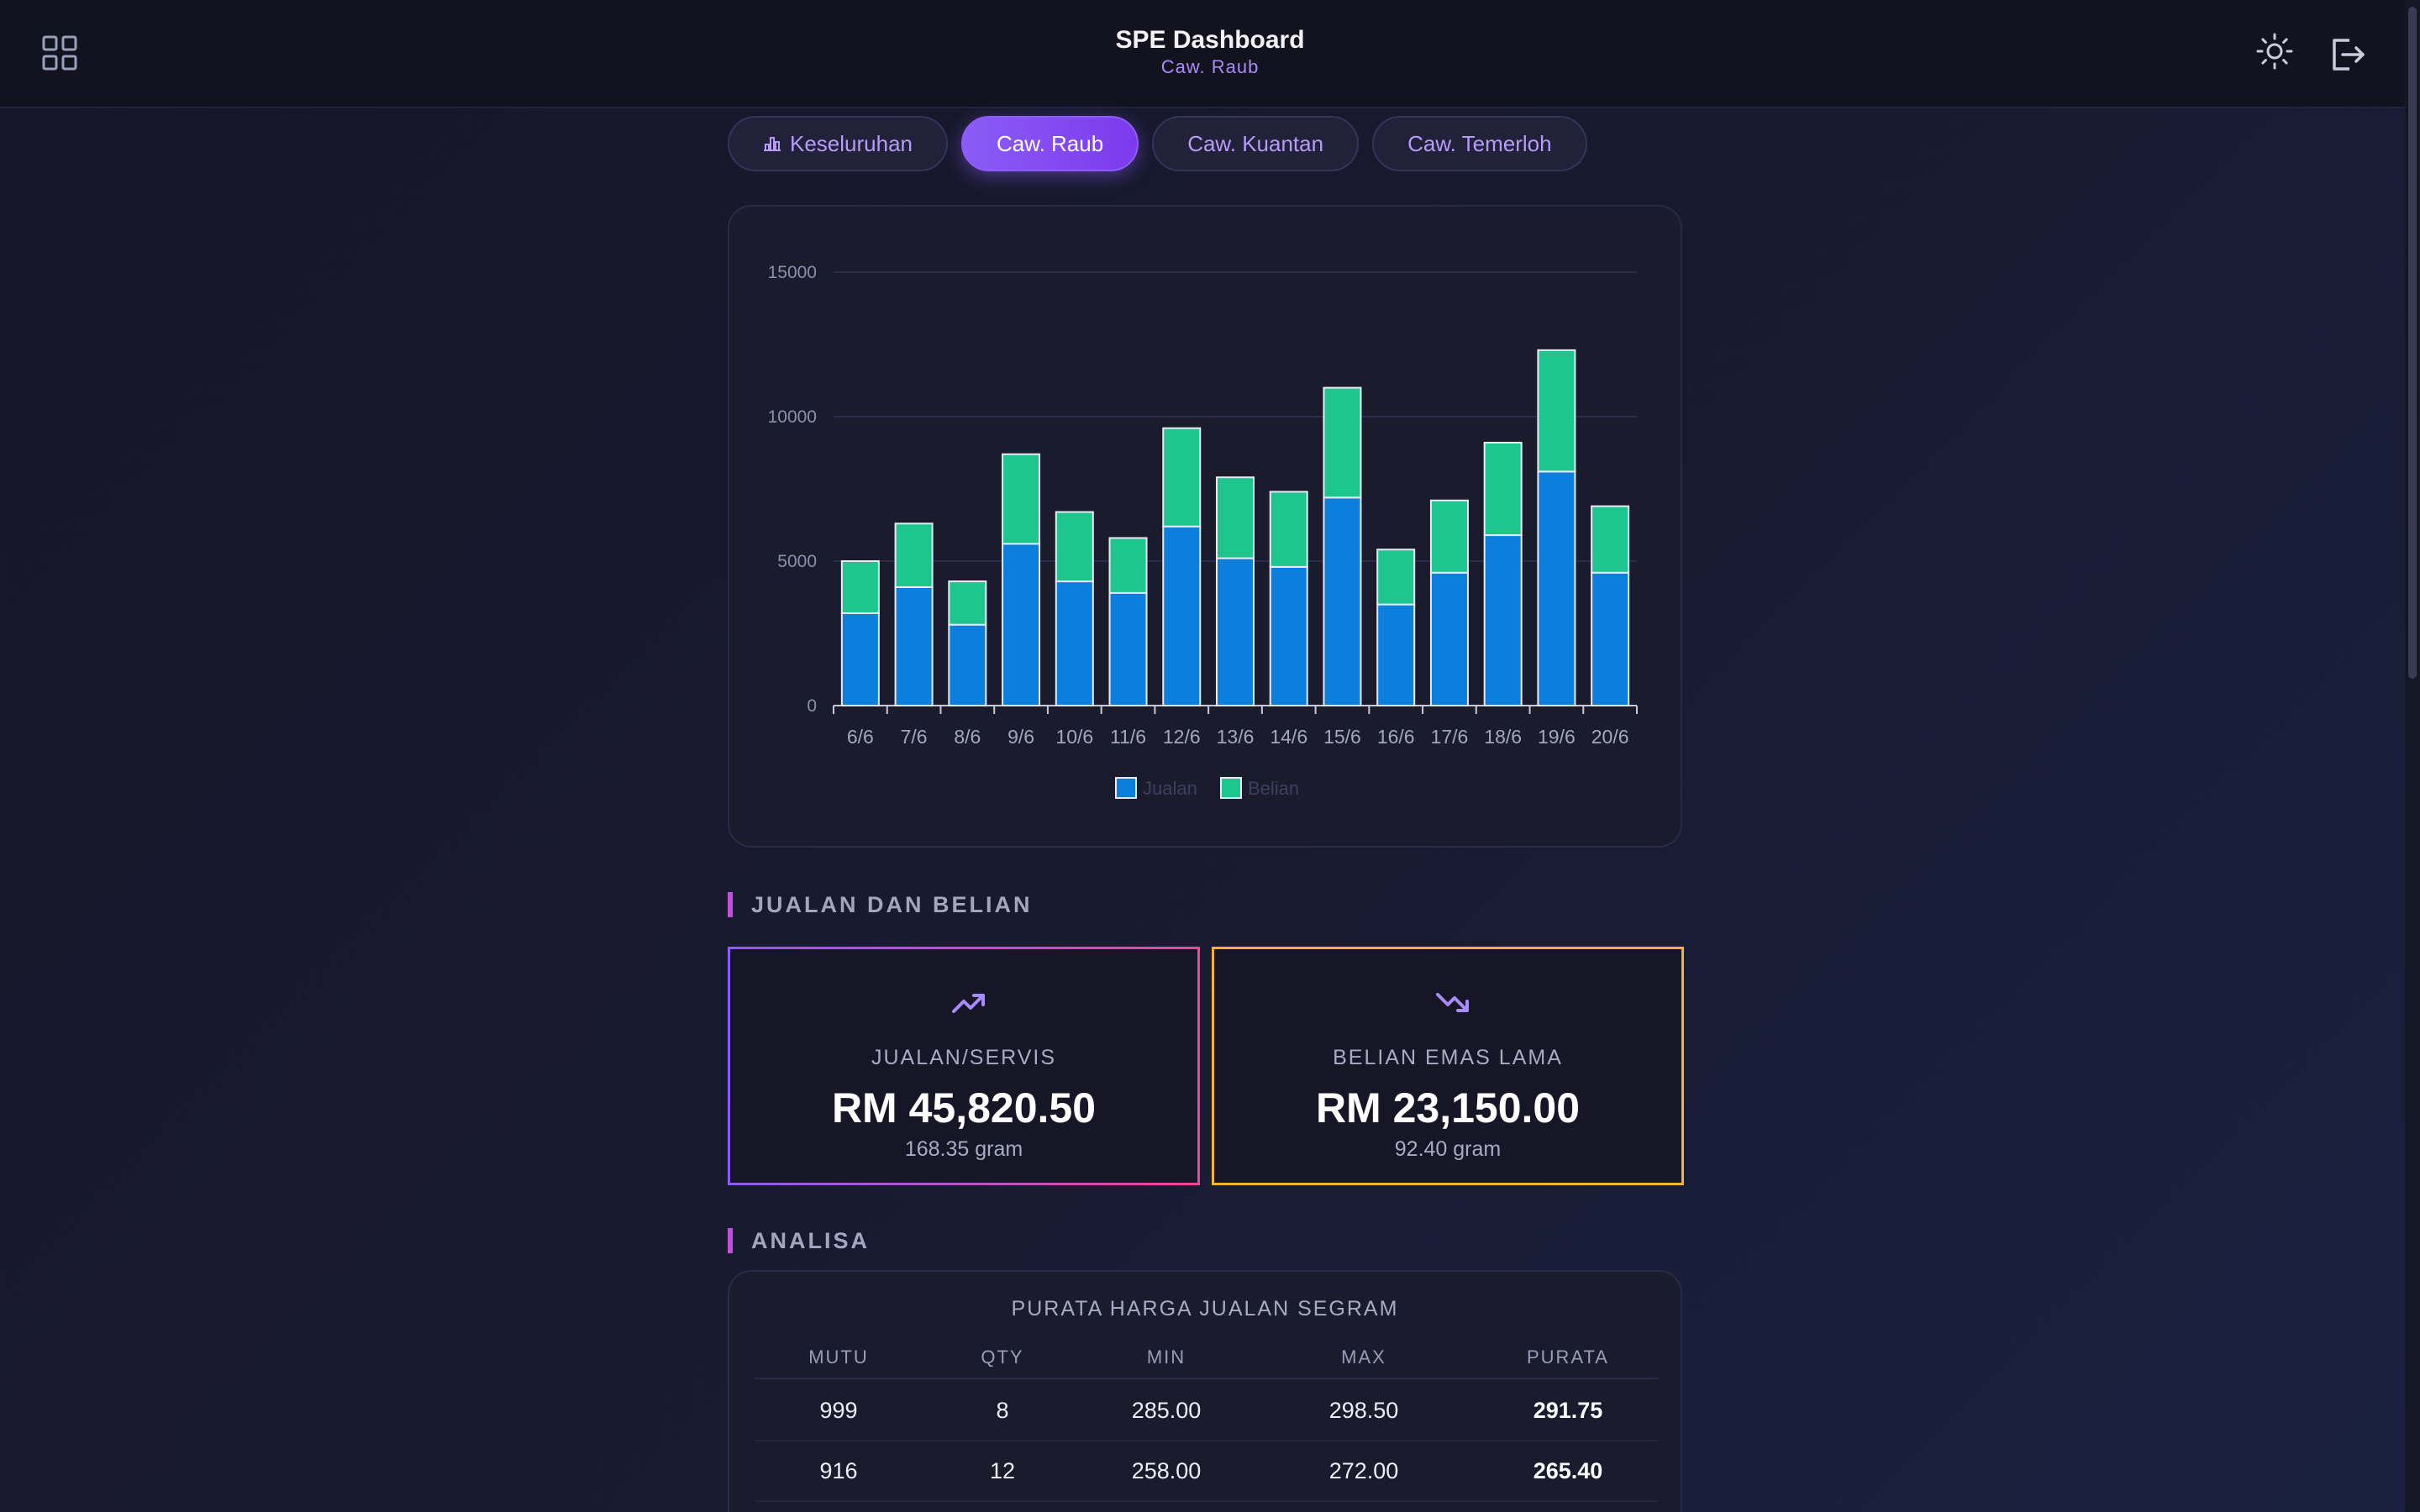 This screenshot has width=2420, height=1512. I want to click on buy-stat-card: BELIAN EMAS LAMA RM 23,150.00 92.40 gram, so click(1448, 1066).